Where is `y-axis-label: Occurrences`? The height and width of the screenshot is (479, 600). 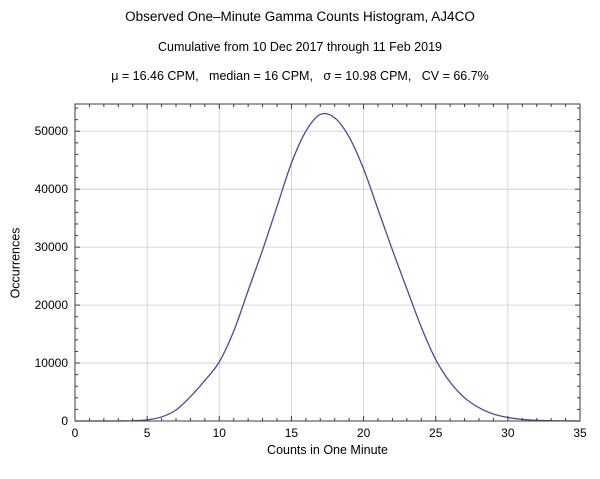 y-axis-label: Occurrences is located at coordinates (15, 262).